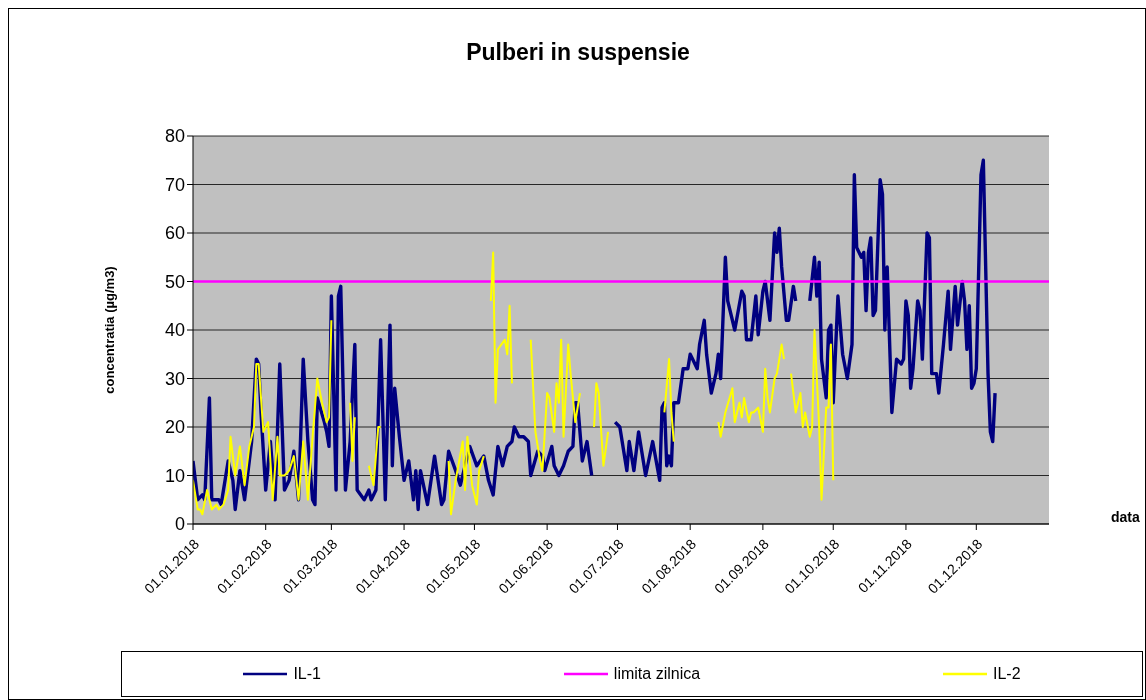 The image size is (1146, 700). I want to click on y-tick-label: 80, so click(174, 136).